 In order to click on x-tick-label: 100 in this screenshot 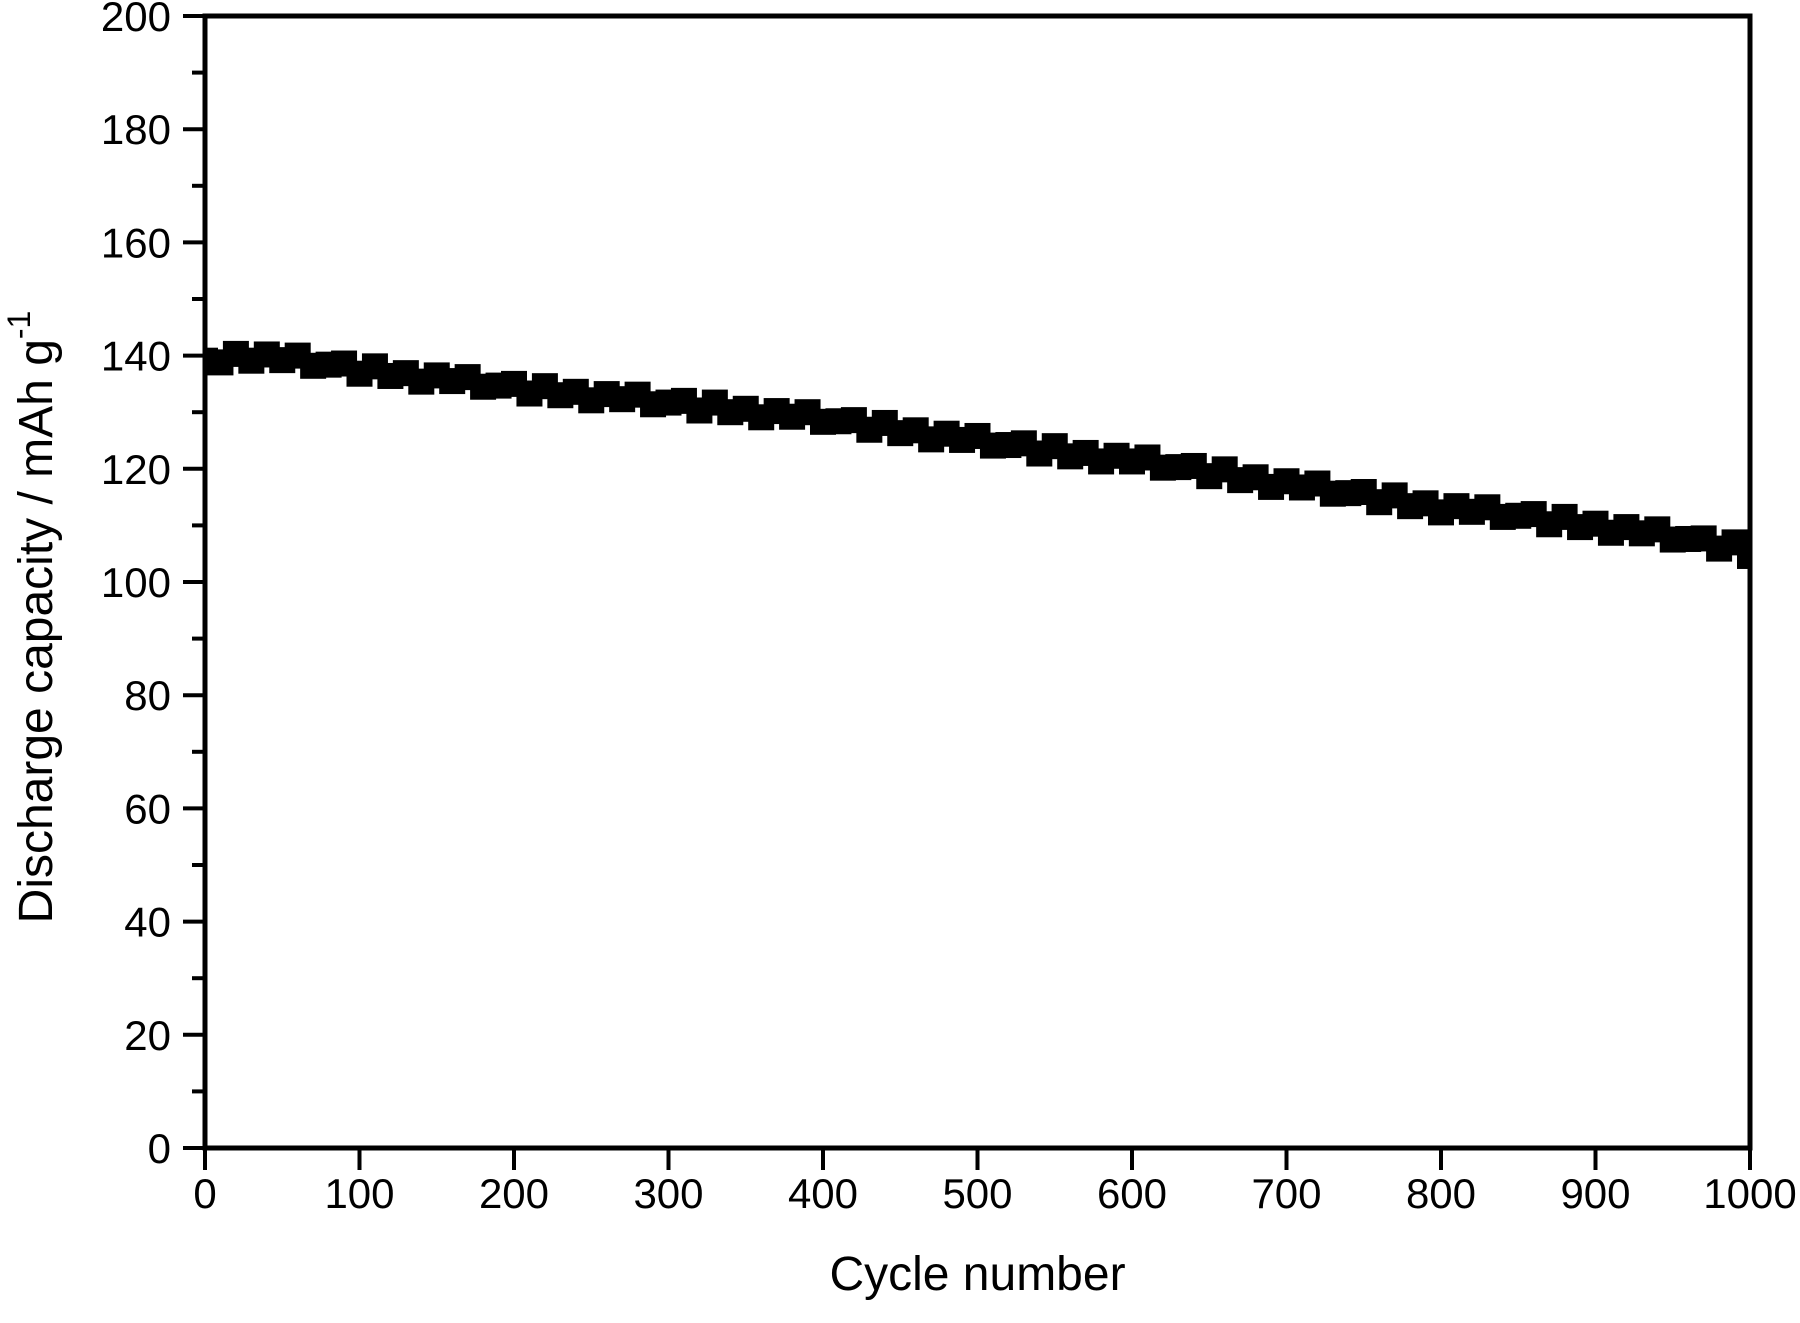, I will do `click(359, 1193)`.